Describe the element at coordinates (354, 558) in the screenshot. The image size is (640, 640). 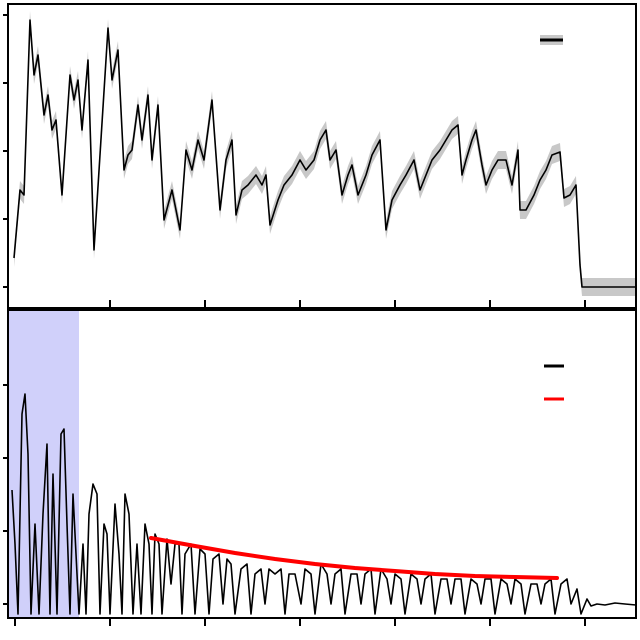
I see `fit-line` at that location.